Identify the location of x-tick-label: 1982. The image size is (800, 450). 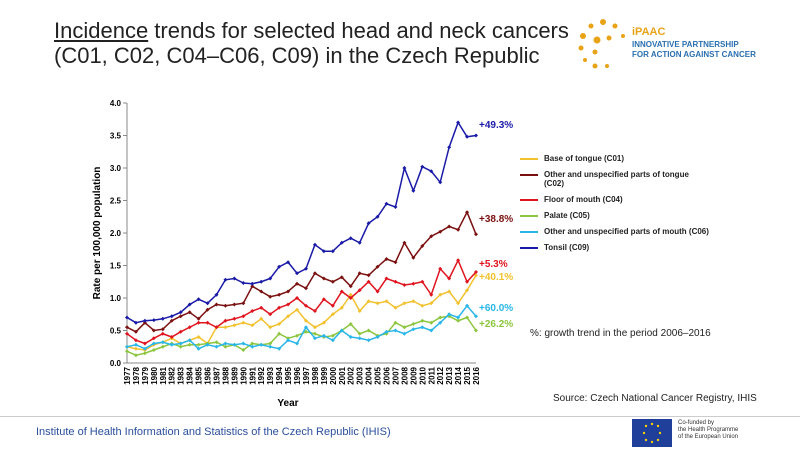
(172, 375).